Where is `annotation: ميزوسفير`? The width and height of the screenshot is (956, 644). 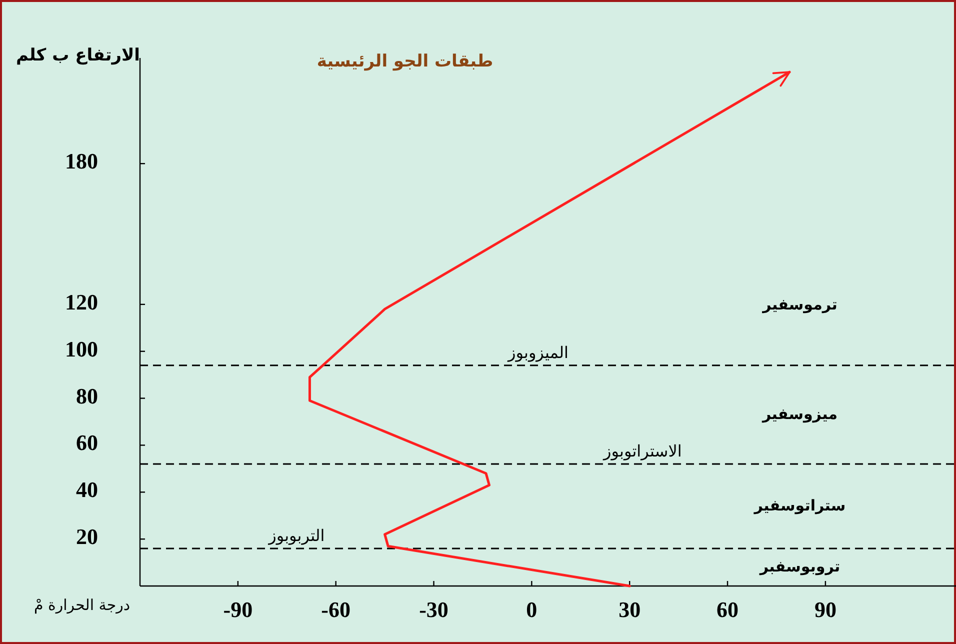
annotation: ميزوسفير is located at coordinates (799, 413).